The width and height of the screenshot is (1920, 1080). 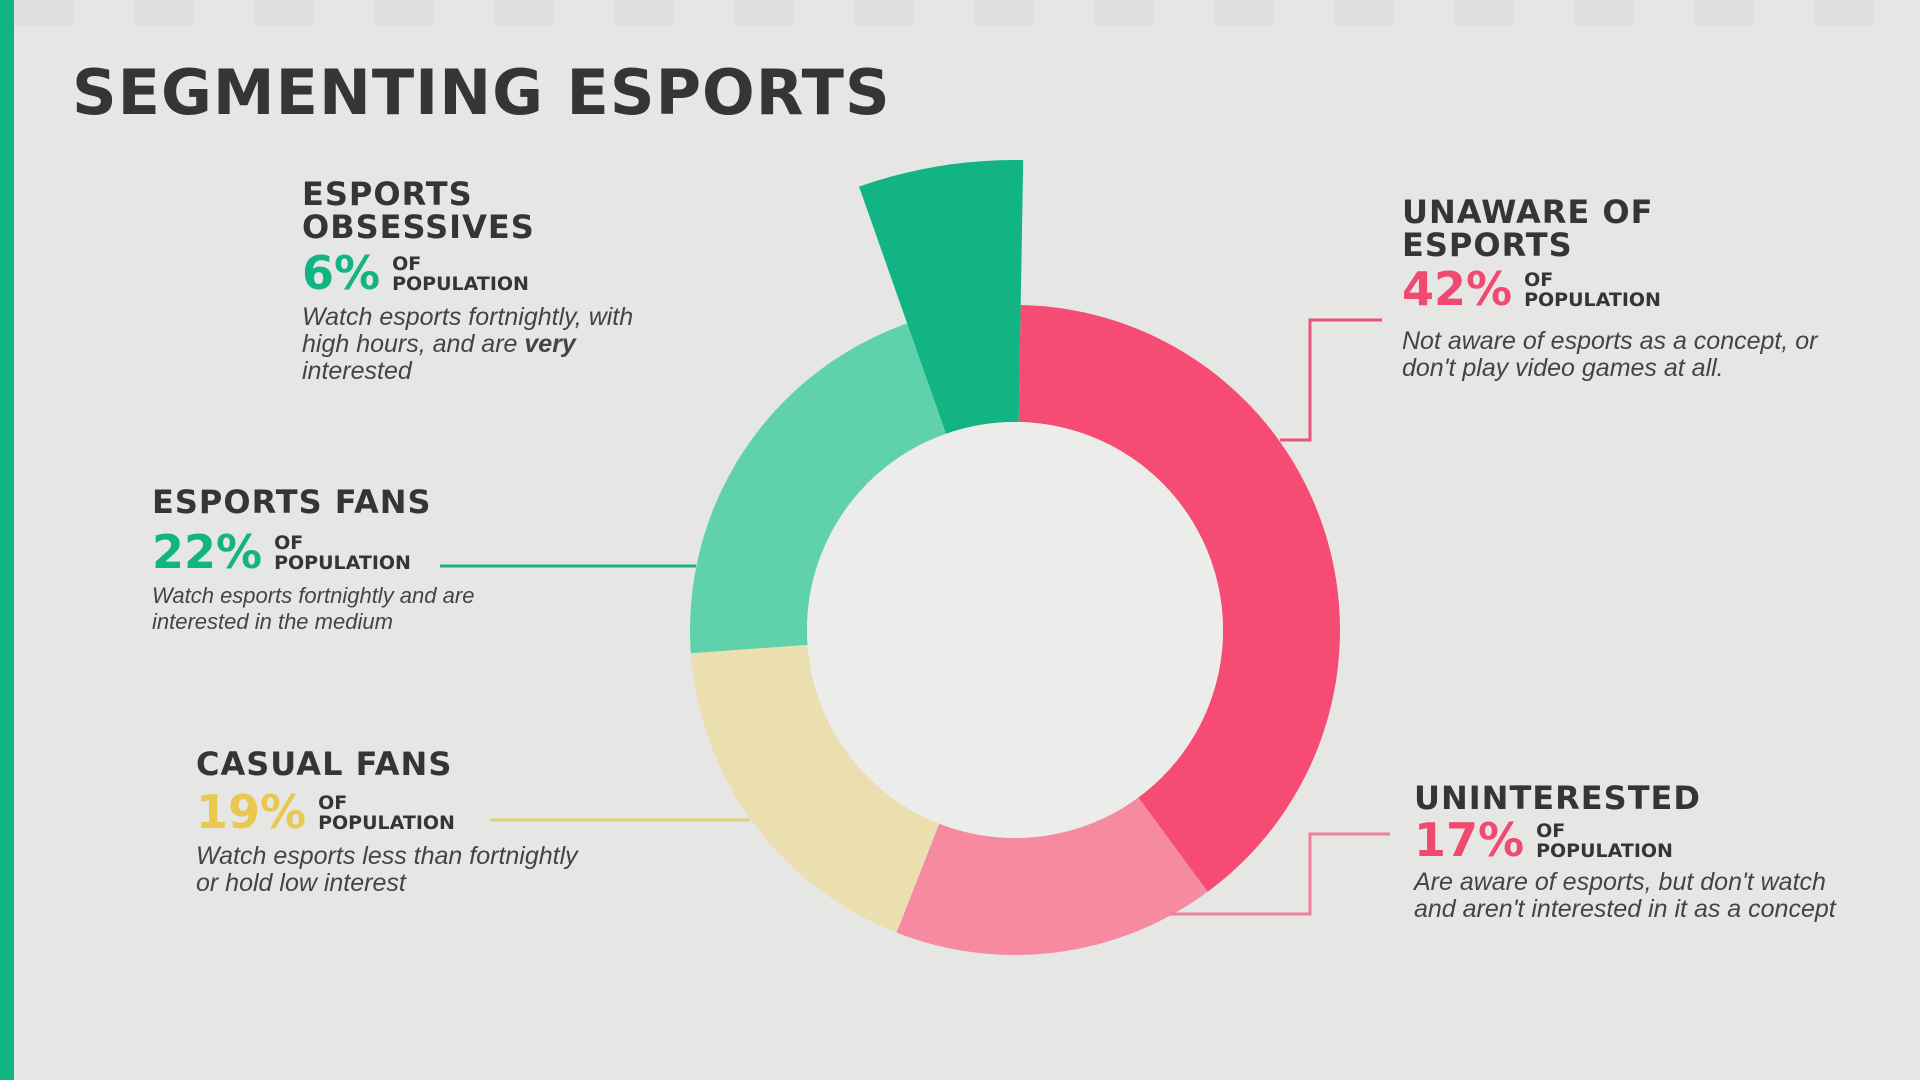 What do you see at coordinates (967, 13) in the screenshot?
I see `decorative-header-pattern` at bounding box center [967, 13].